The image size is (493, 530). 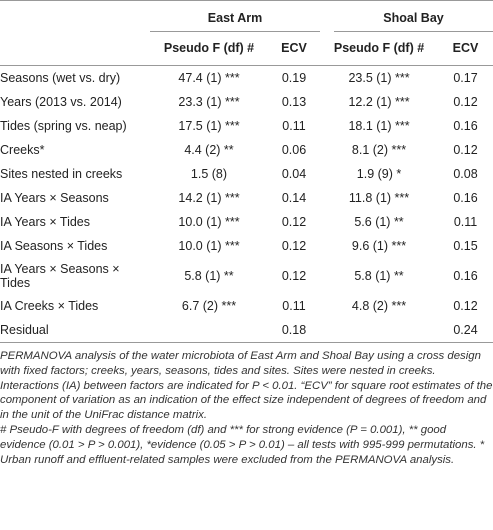 What do you see at coordinates (60, 276) in the screenshot?
I see `row-label: IA Years × Seasons × Tides` at bounding box center [60, 276].